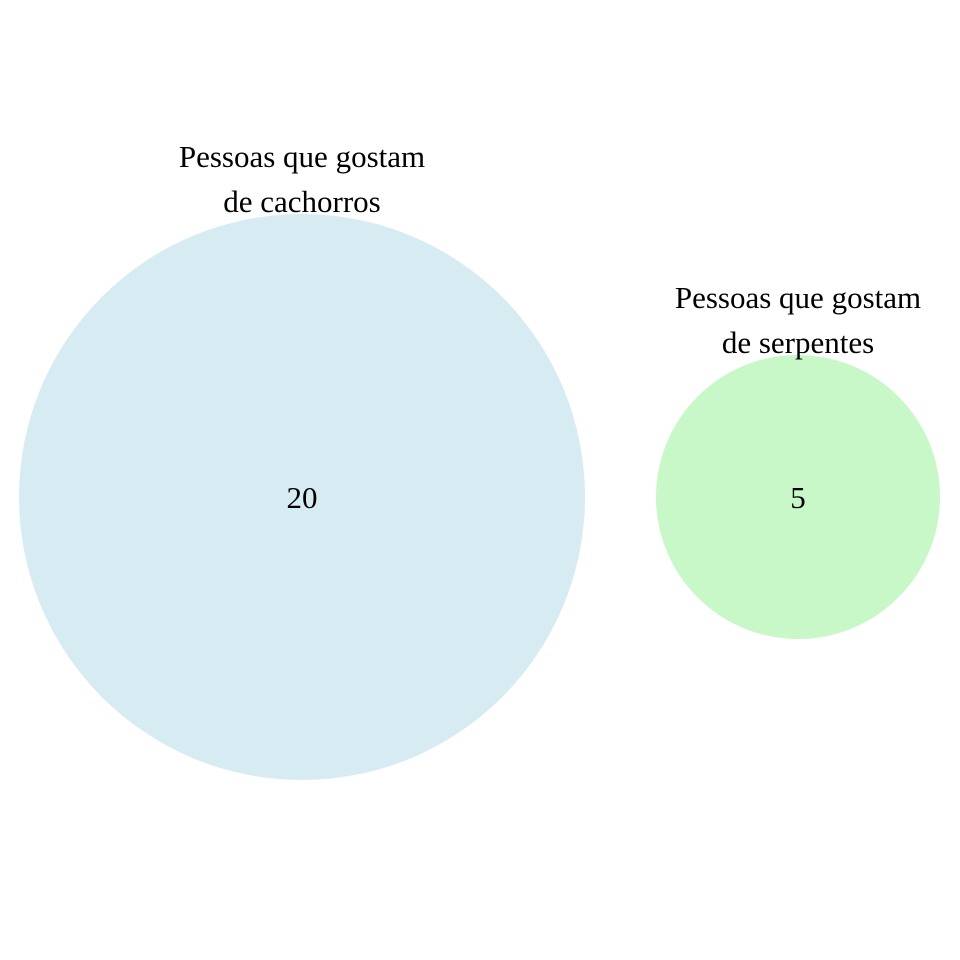 The width and height of the screenshot is (960, 960). What do you see at coordinates (798, 297) in the screenshot?
I see `set-snakes-label-line-1: Pessoas que gostam` at bounding box center [798, 297].